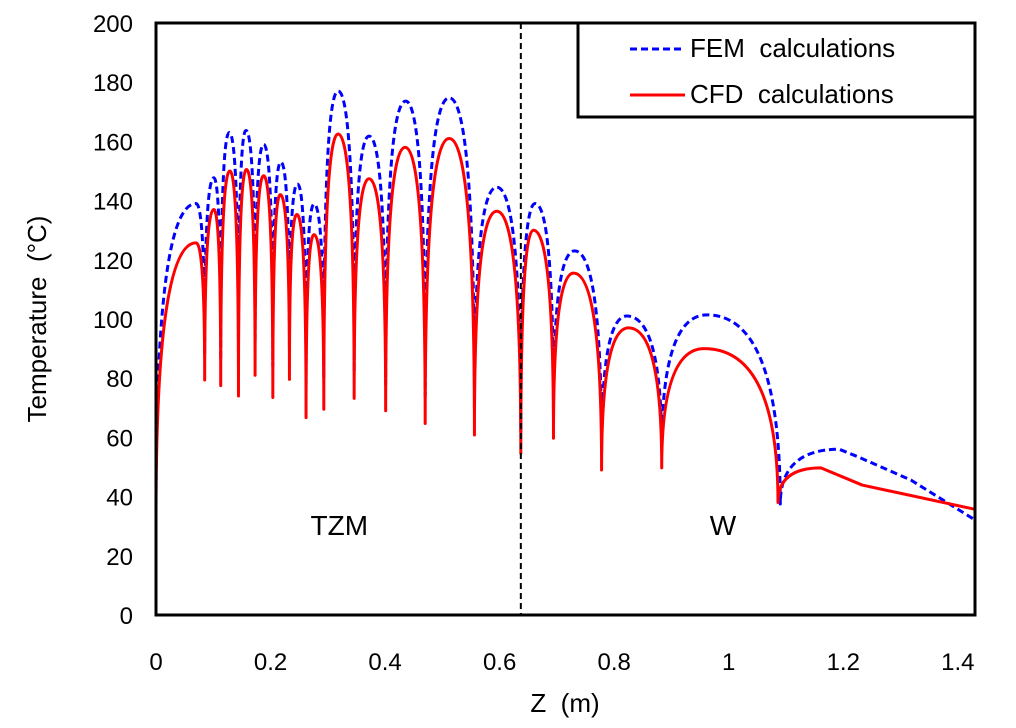  I want to click on x-tick-label: 0.2, so click(270, 662).